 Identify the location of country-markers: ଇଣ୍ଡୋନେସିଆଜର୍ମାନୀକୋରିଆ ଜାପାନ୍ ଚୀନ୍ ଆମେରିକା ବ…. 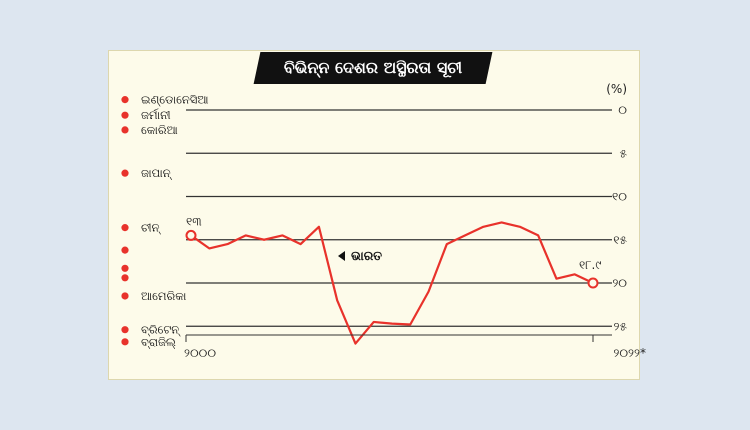
(165, 221).